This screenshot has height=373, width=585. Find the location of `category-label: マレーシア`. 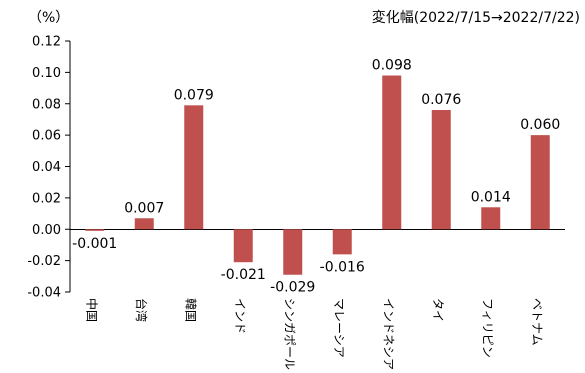

category-label: マレーシア is located at coordinates (339, 328).